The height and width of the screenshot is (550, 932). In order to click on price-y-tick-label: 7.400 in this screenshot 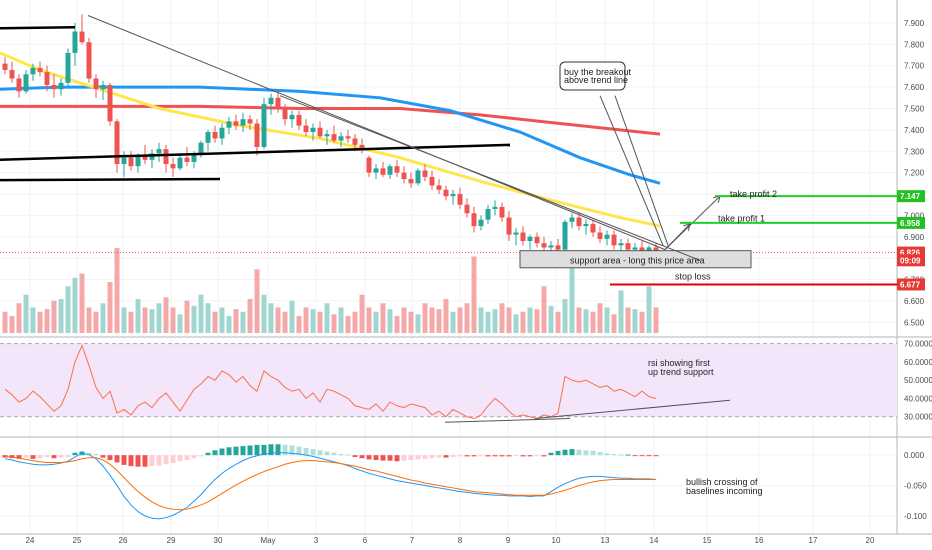, I will do `click(914, 130)`.